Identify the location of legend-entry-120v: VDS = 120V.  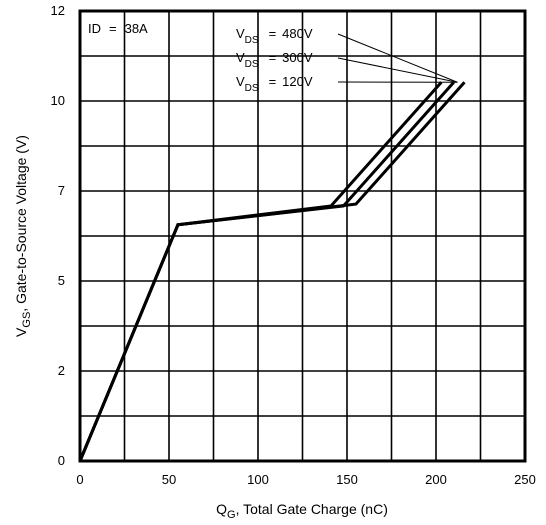
(274, 84).